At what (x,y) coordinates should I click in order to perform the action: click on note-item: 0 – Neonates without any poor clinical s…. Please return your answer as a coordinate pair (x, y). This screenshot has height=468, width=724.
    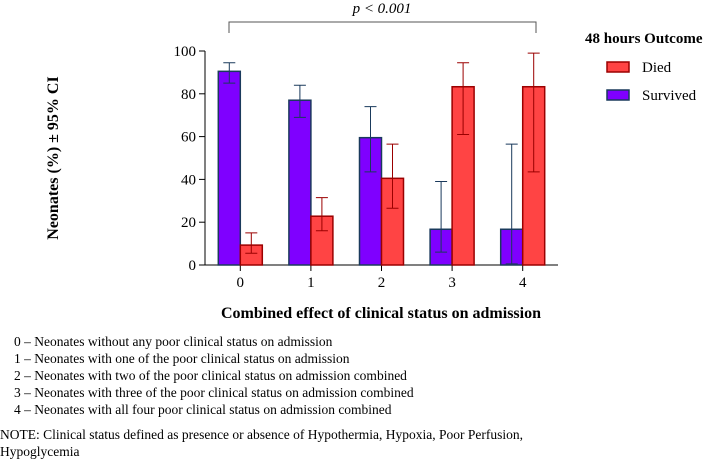
    Looking at the image, I should click on (173, 341).